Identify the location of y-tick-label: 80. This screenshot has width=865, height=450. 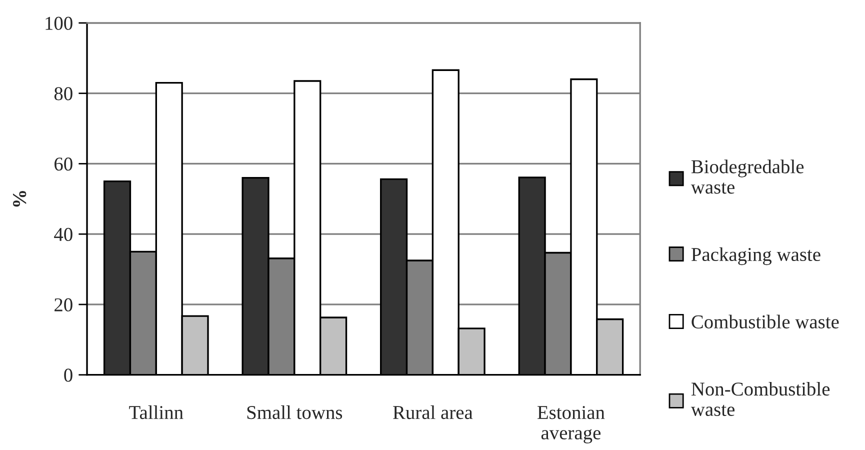
(63, 93).